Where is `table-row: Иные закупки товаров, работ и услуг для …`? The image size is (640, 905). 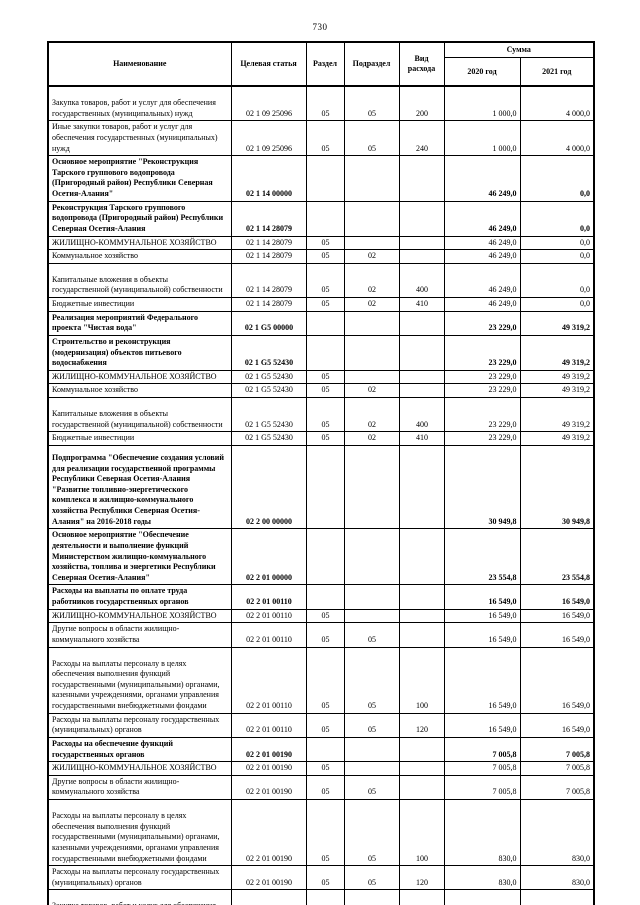 table-row: Иные закупки товаров, работ и услуг для … is located at coordinates (321, 138).